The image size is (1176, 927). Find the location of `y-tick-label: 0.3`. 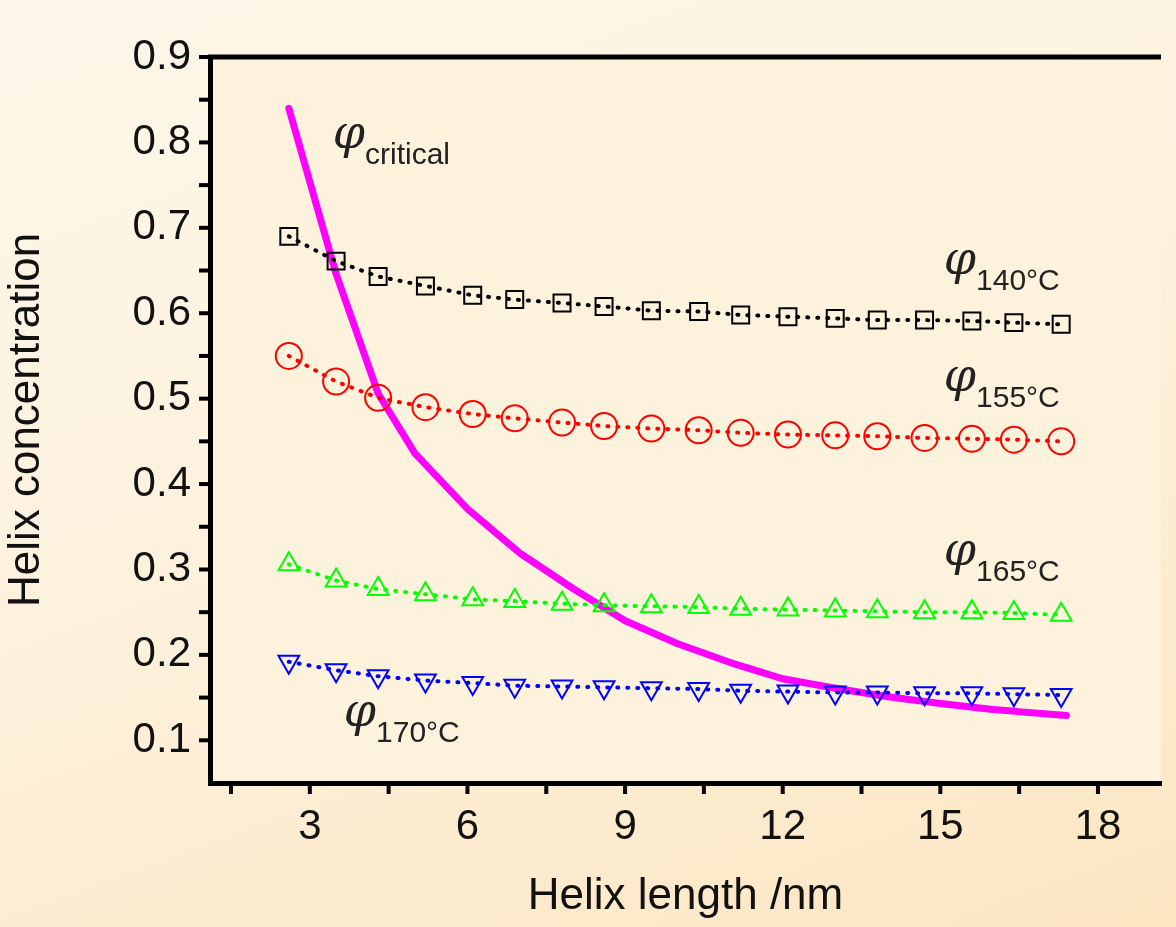

y-tick-label: 0.3 is located at coordinates (161, 567).